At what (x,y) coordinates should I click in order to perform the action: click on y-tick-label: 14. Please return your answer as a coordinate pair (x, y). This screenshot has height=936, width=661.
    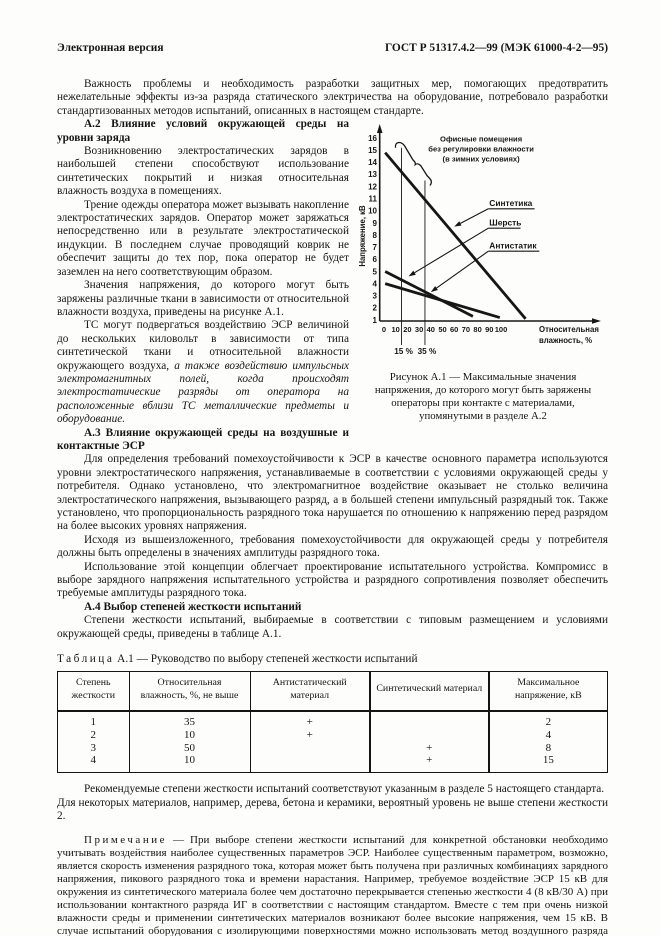
    Looking at the image, I should click on (372, 162).